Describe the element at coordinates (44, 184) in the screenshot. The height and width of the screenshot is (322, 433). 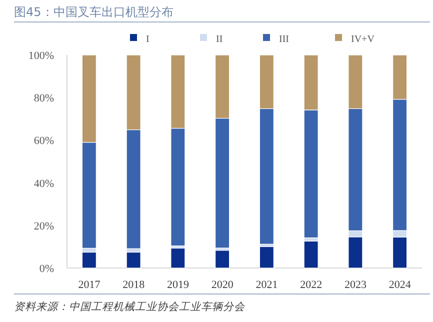
I see `y-tick-label: 40%` at that location.